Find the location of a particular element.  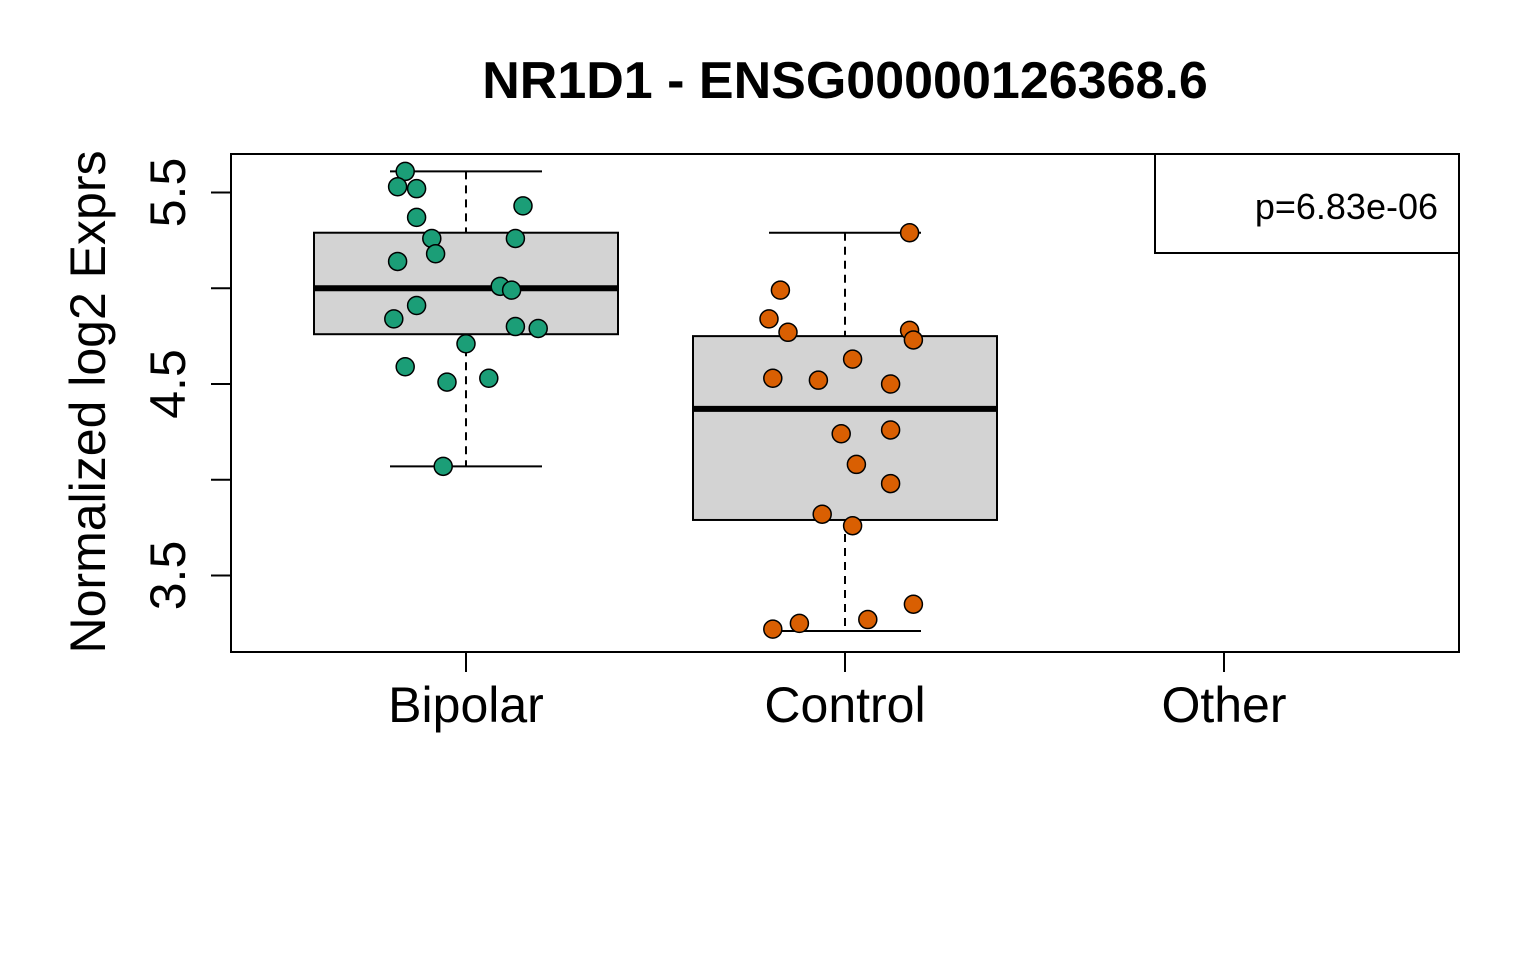

annotation-box: p=6.83e-06 is located at coordinates (1307, 203).